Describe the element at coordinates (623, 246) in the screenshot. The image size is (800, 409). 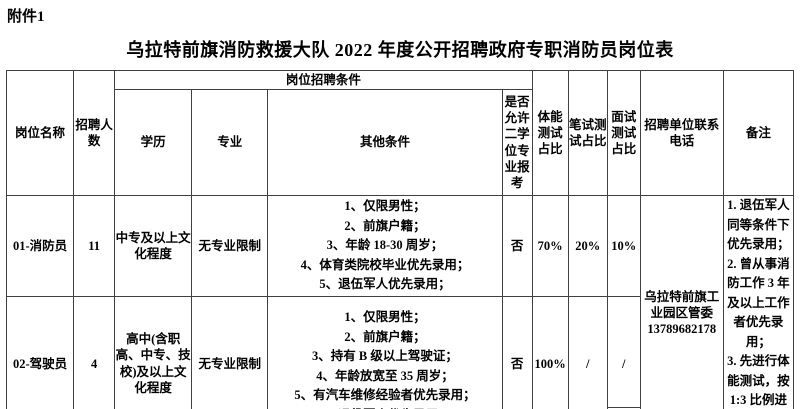
I see `cell-interview-ratio: 10%` at that location.